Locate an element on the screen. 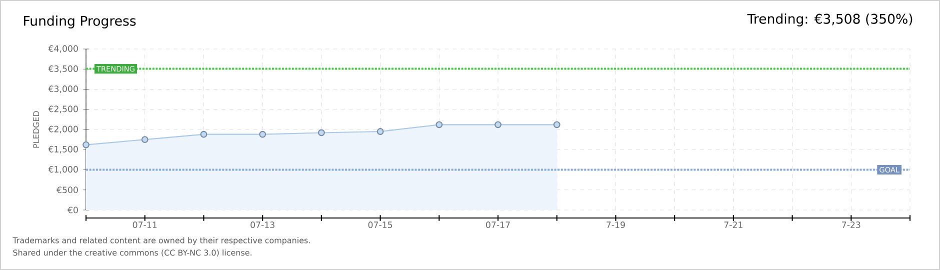  chart-title: Funding Progress is located at coordinates (80, 22).